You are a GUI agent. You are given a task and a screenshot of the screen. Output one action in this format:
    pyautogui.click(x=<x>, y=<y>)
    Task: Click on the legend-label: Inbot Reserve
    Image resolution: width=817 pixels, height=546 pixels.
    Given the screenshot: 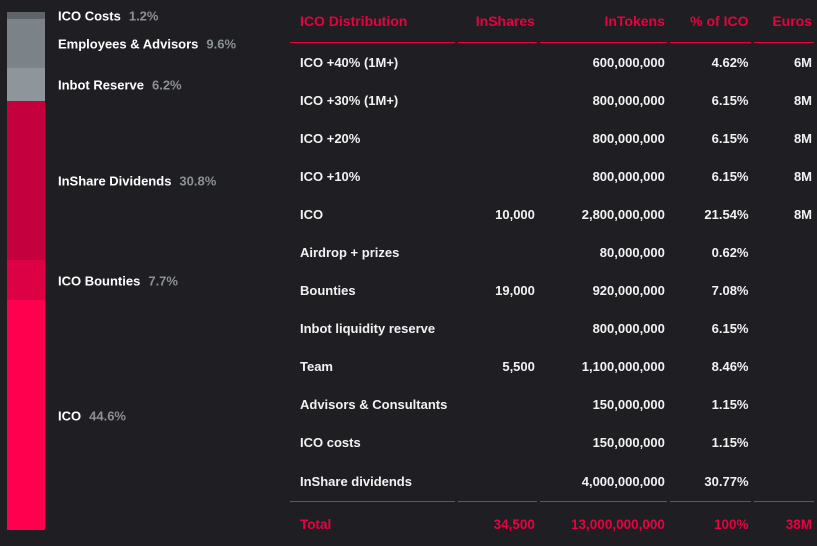 What is the action you would take?
    pyautogui.click(x=101, y=85)
    